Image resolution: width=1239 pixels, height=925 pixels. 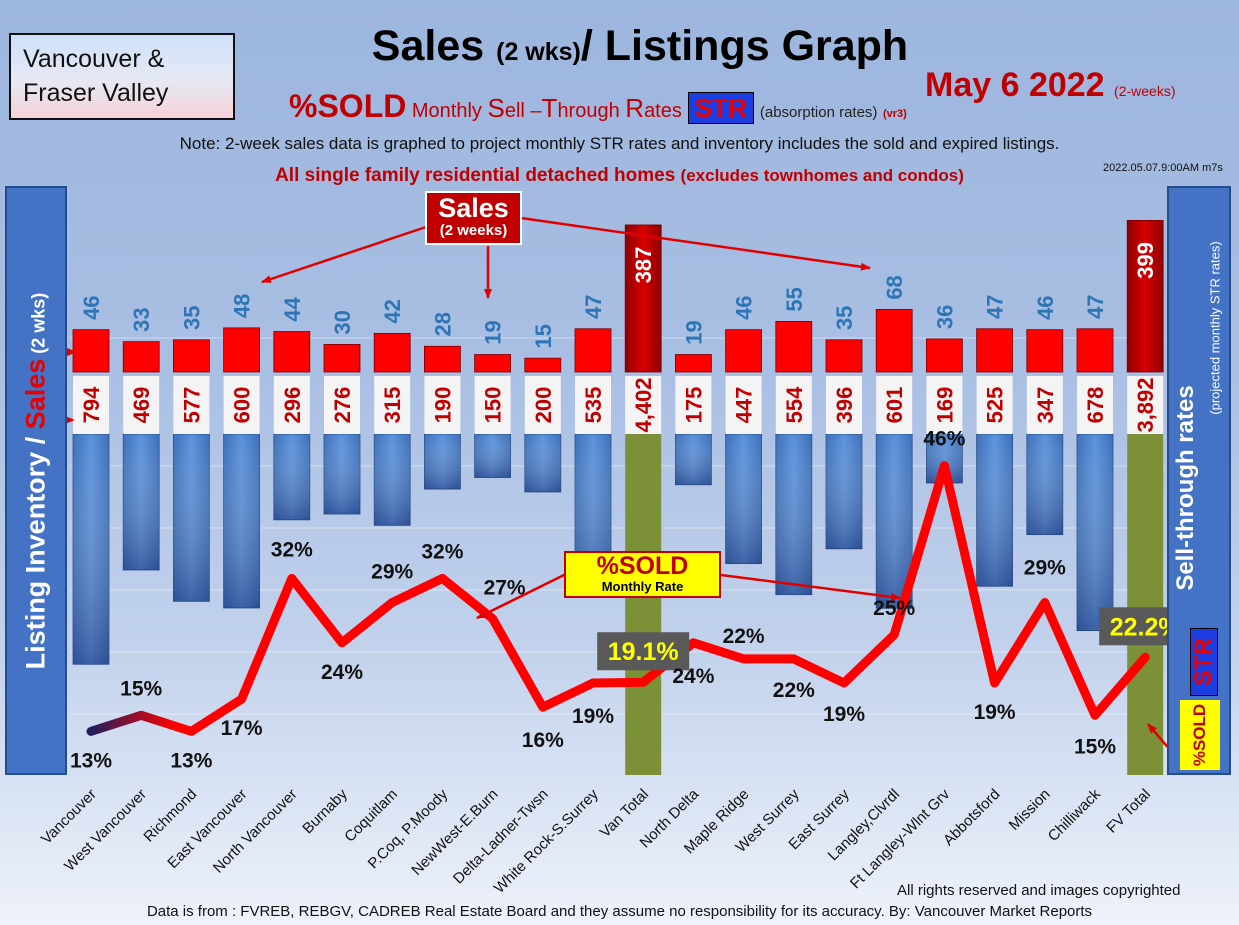 I want to click on subtitle-part-3: hrough, so click(x=591, y=111).